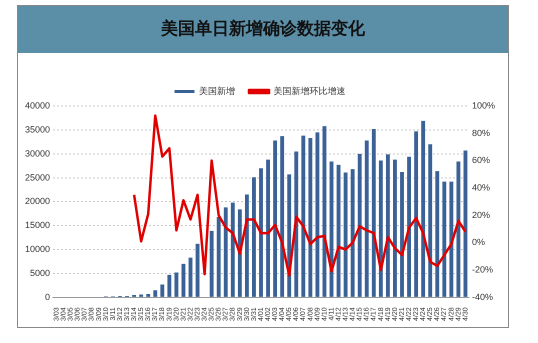  I want to click on y2-tick-label: 40%, so click(481, 187).